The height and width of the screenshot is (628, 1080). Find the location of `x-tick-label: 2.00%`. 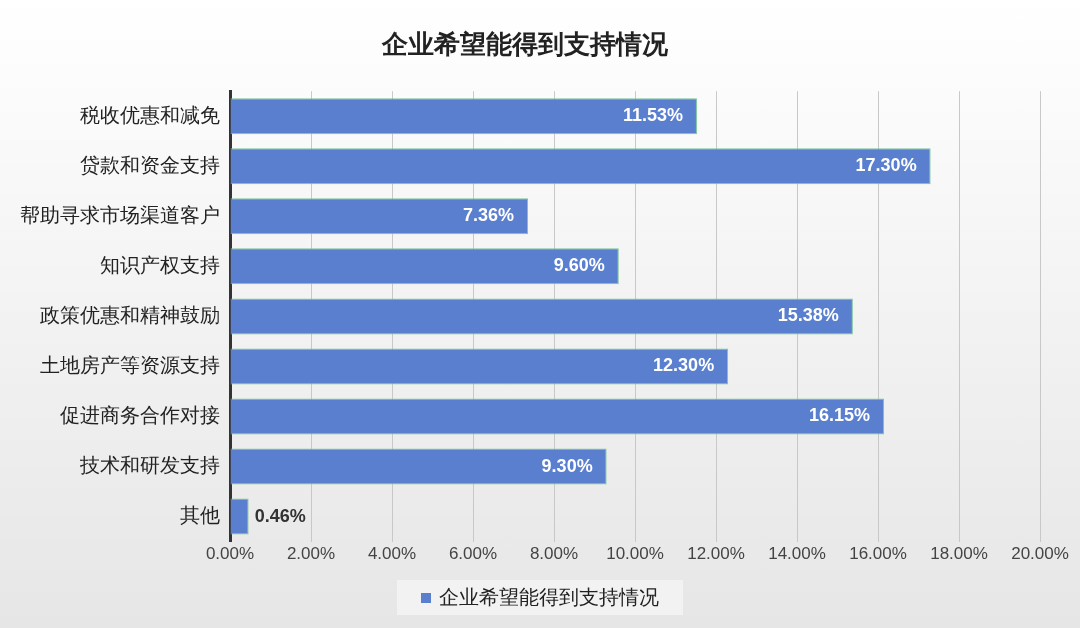

x-tick-label: 2.00% is located at coordinates (311, 554).